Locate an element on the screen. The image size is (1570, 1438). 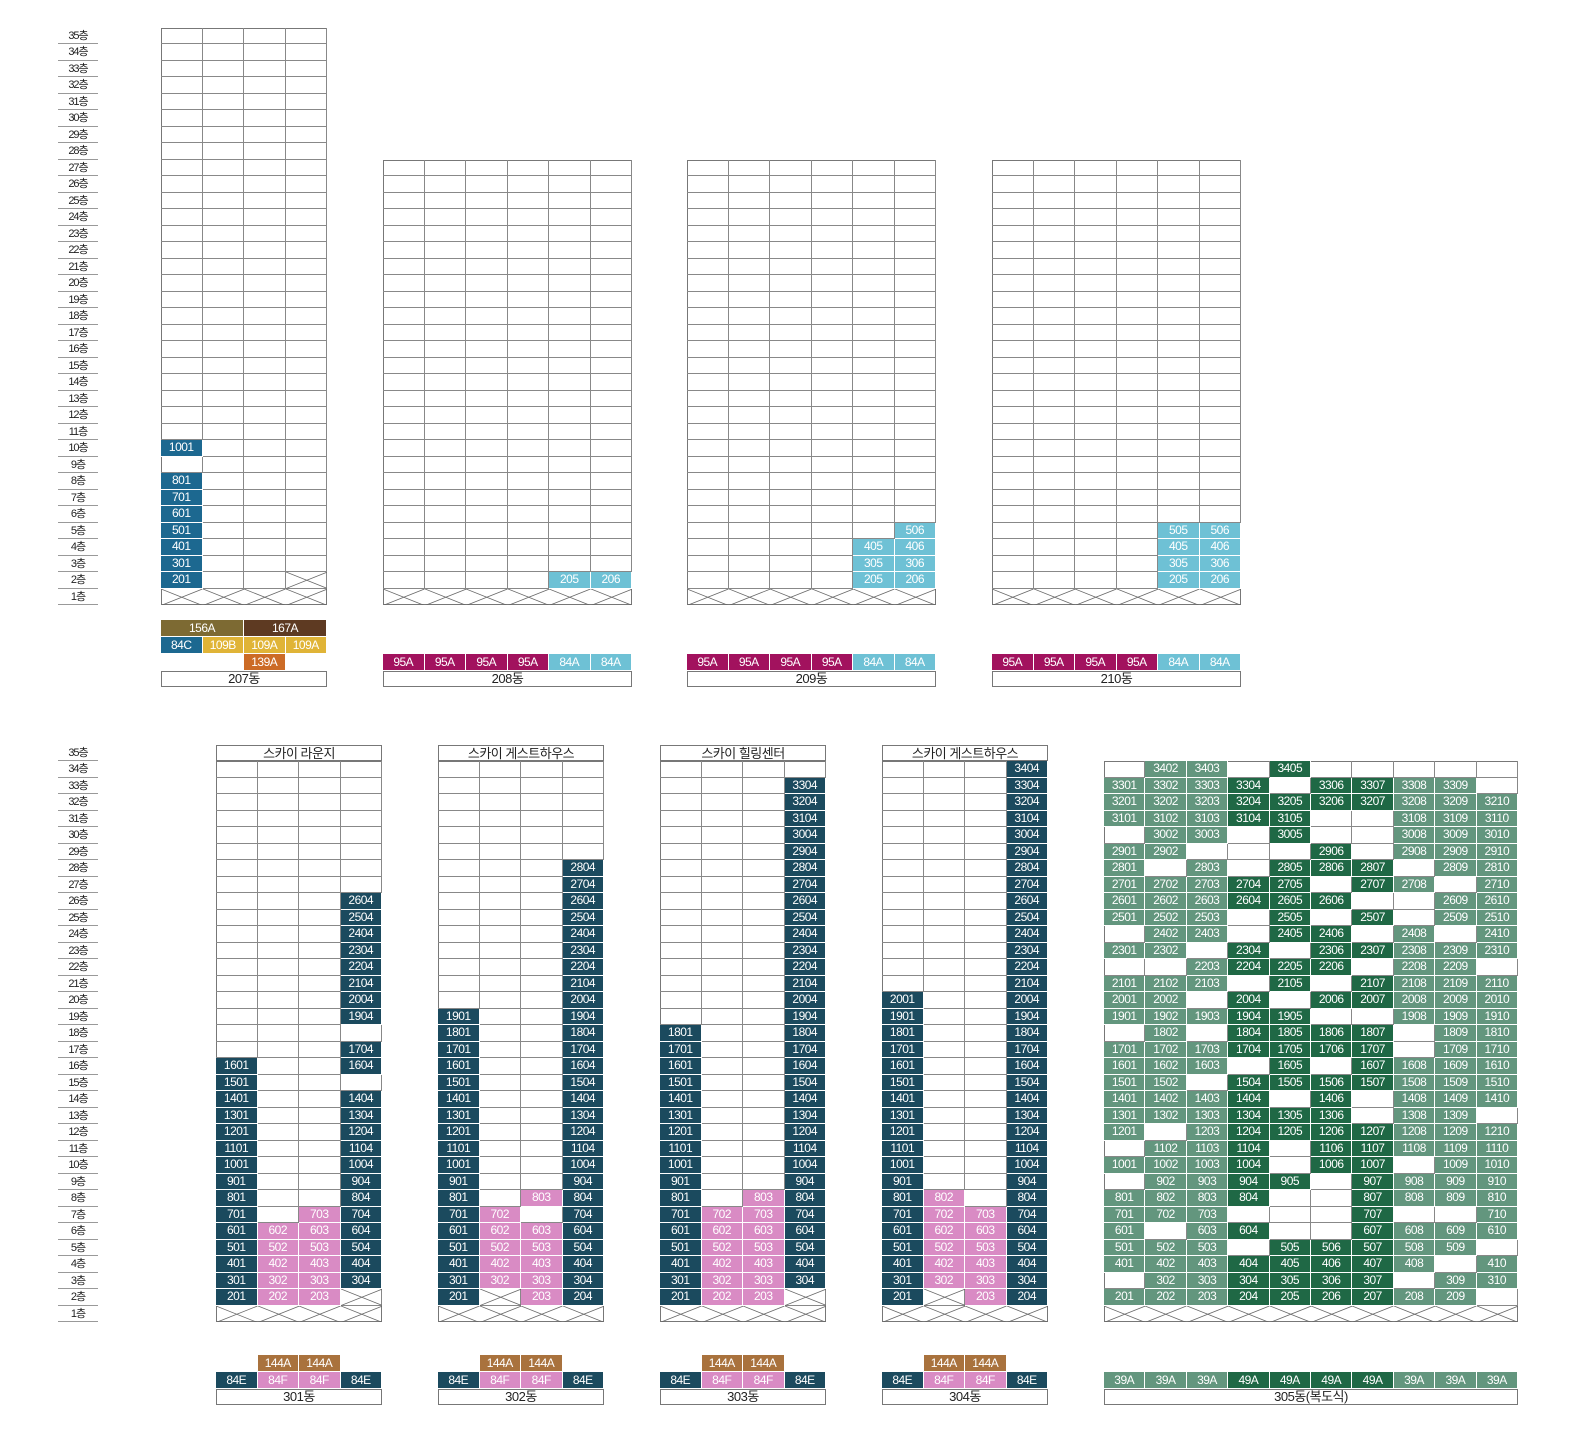
unit-cell: 305 is located at coordinates (1290, 1280).